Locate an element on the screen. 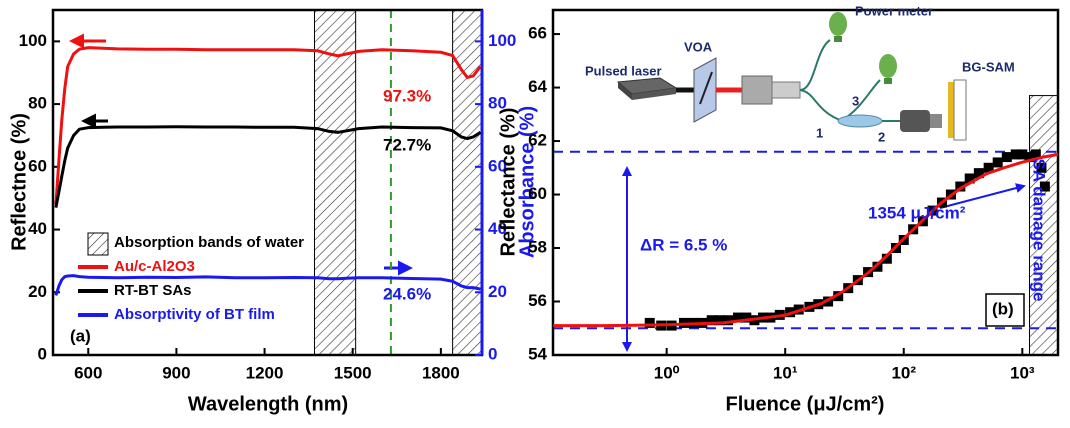  y2-tick-label: 40 is located at coordinates (497, 228).